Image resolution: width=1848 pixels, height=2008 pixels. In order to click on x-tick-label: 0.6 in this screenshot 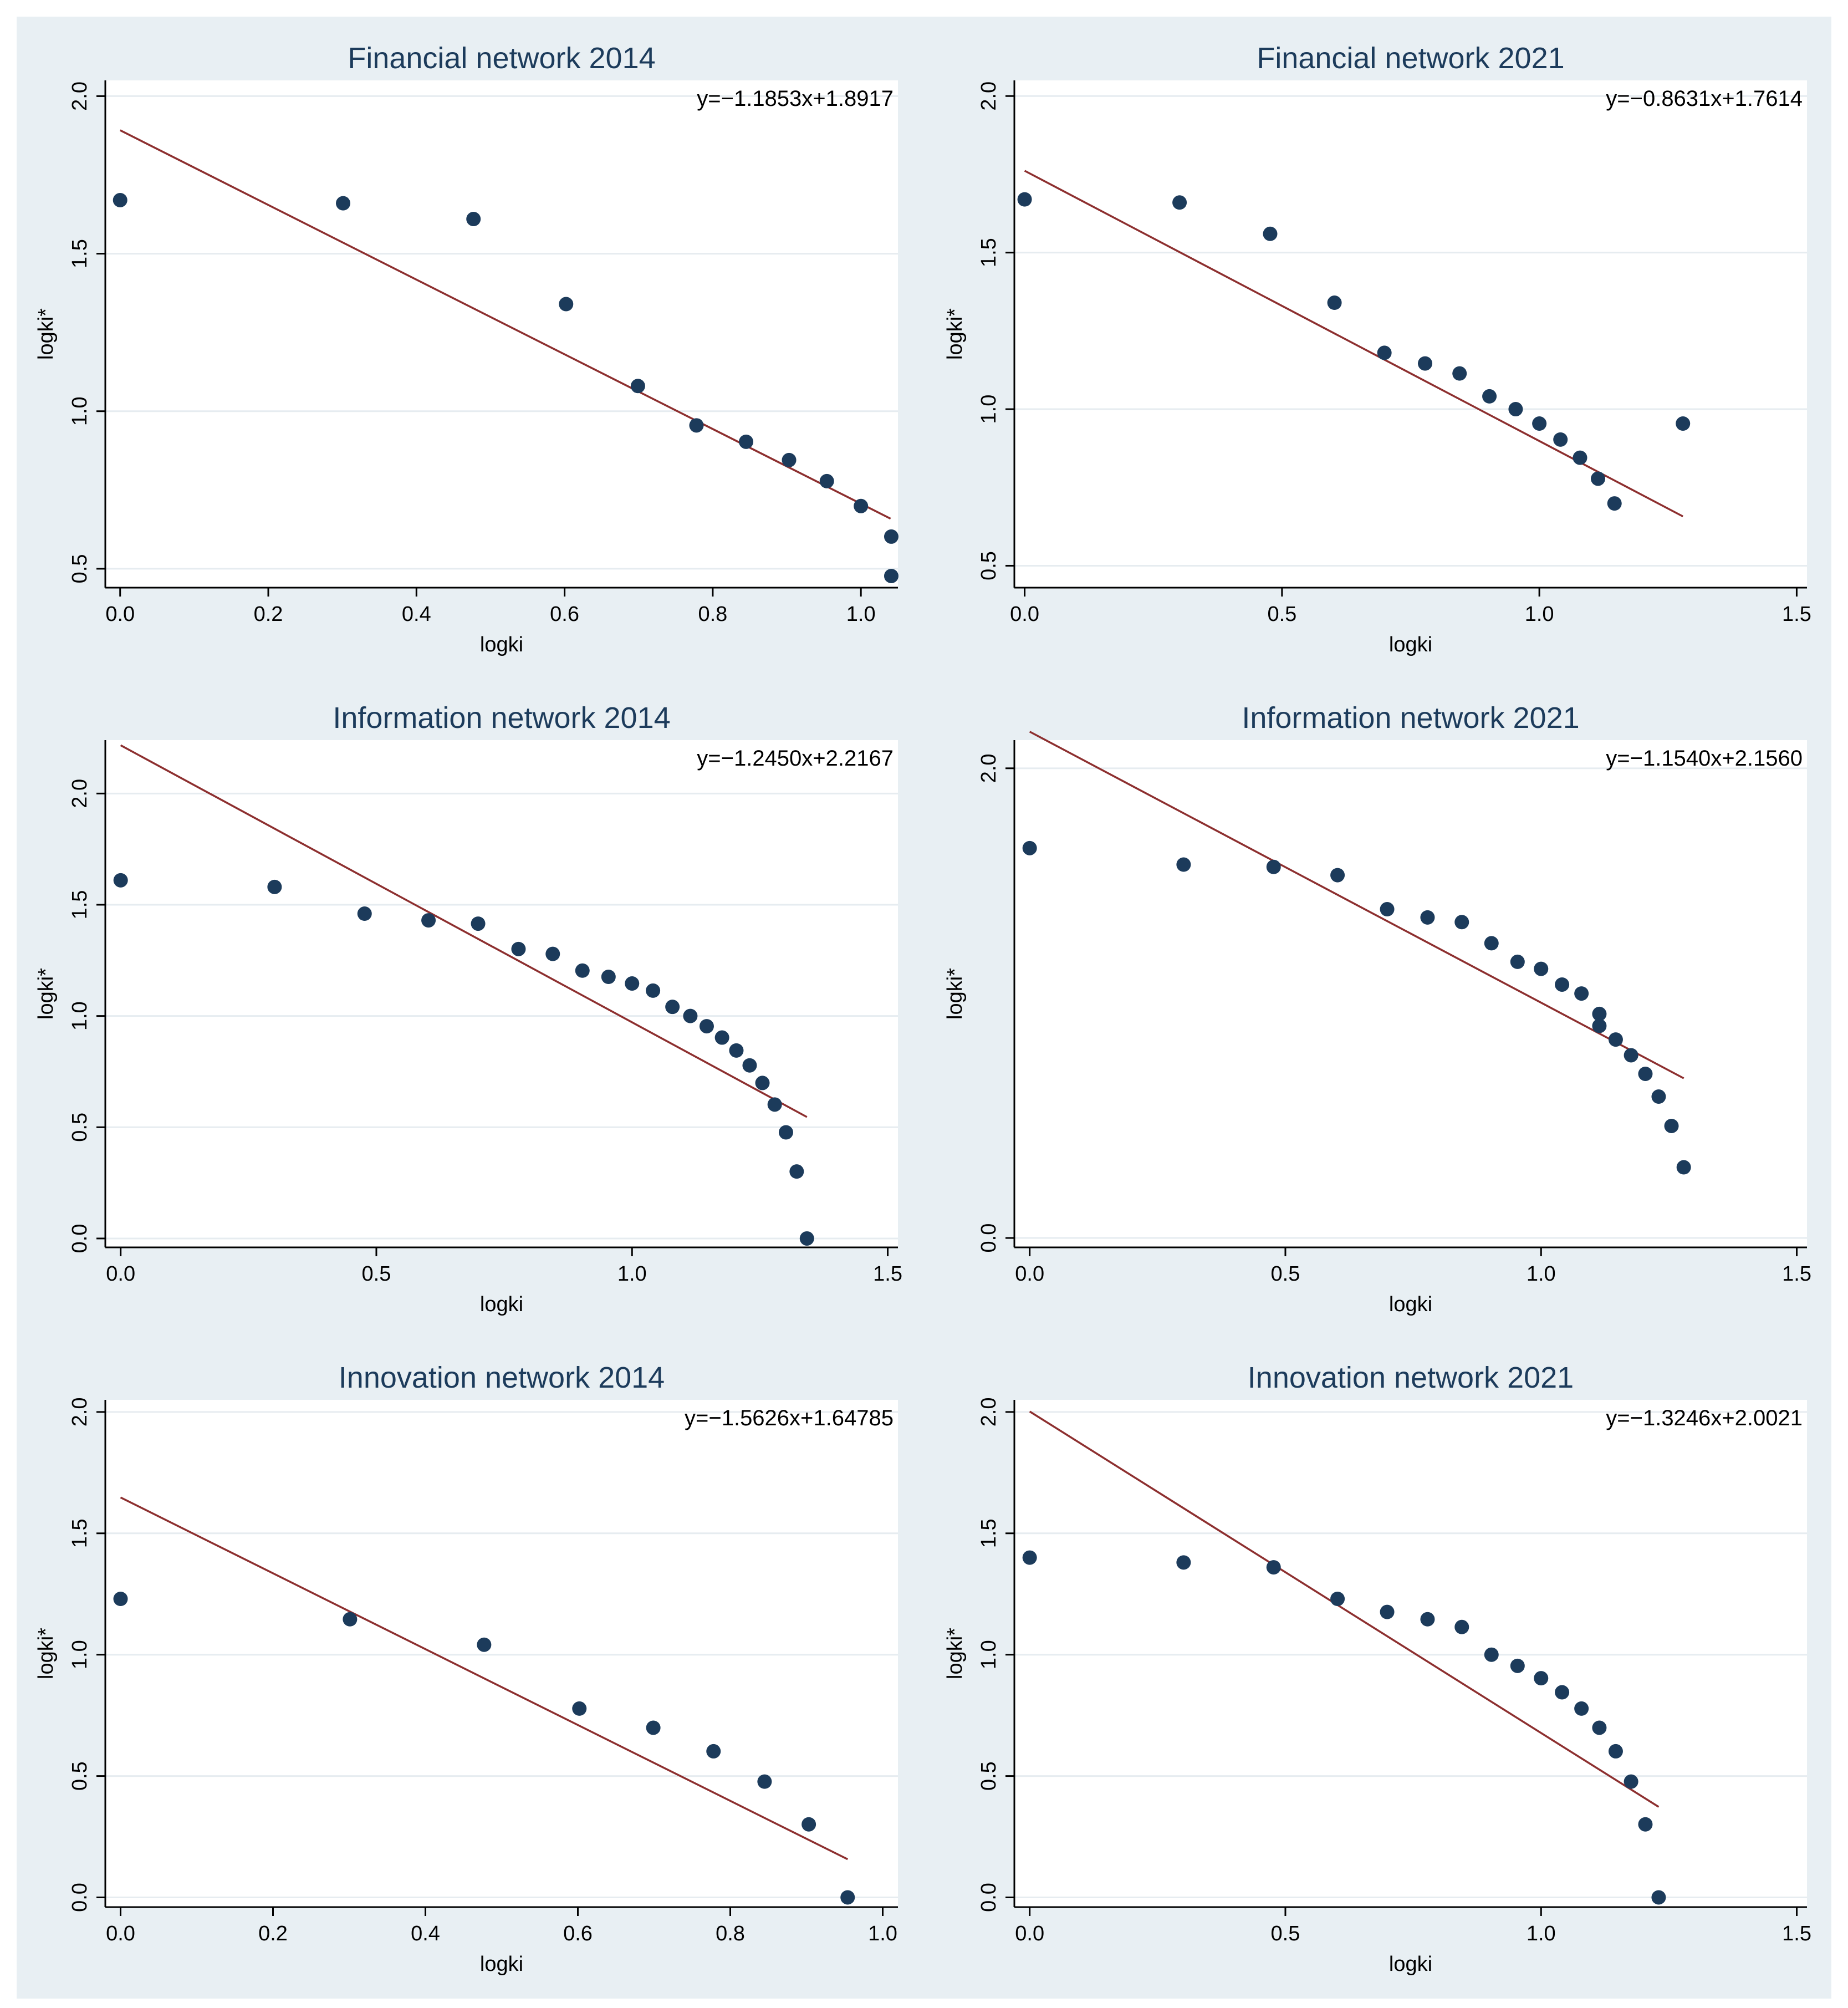, I will do `click(578, 1934)`.